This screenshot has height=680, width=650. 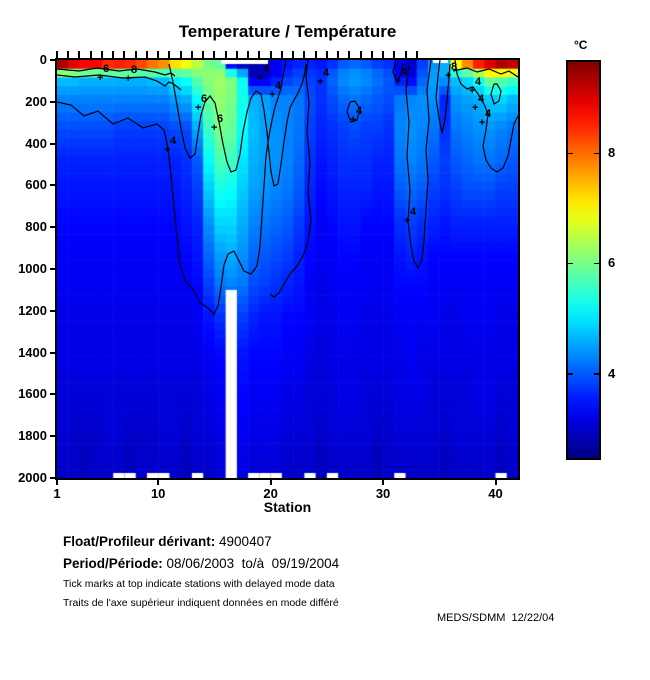 What do you see at coordinates (496, 618) in the screenshot?
I see `credit-line: MEDS/SDMM 12/22/04` at bounding box center [496, 618].